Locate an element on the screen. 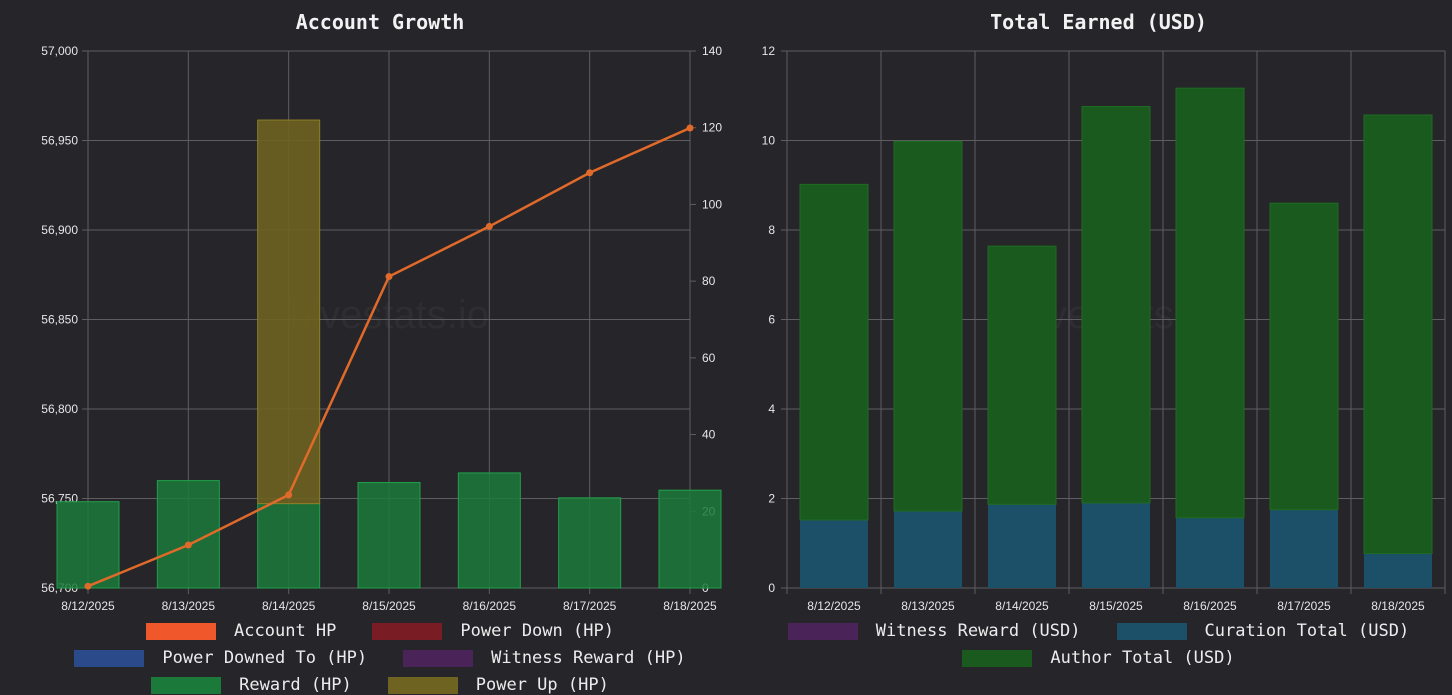  legend-item: Witness Reward (HP) is located at coordinates (544, 658).